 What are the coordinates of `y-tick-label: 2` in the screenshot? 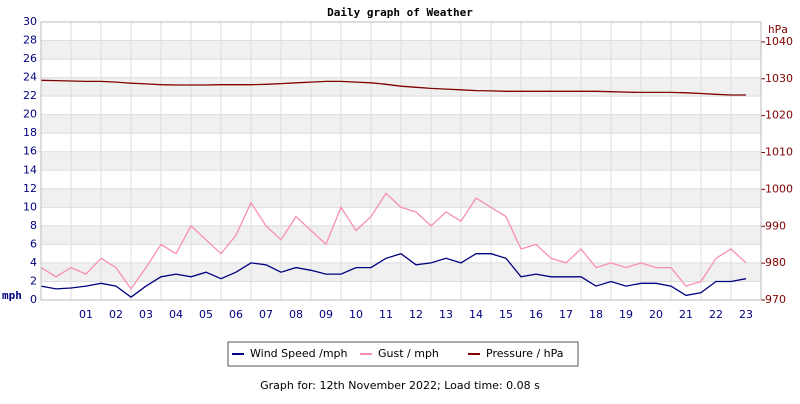 It's located at (33, 280).